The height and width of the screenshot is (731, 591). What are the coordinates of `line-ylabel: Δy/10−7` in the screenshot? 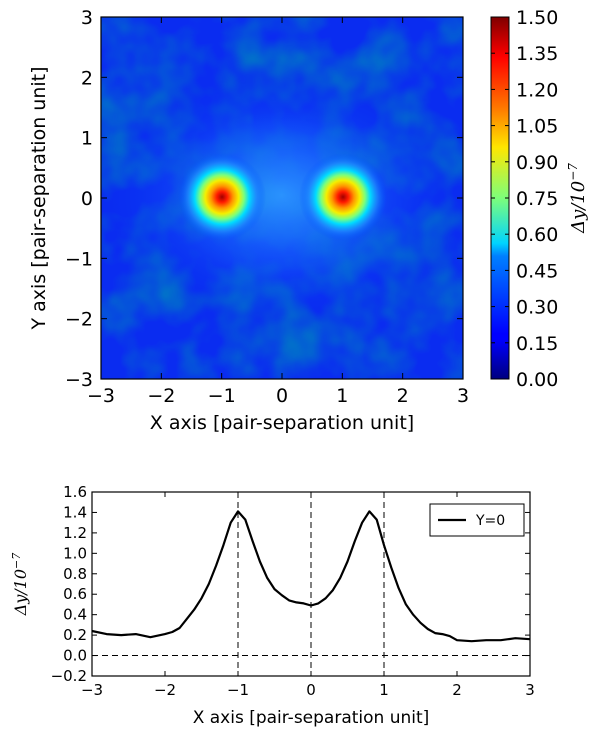 It's located at (20, 585).